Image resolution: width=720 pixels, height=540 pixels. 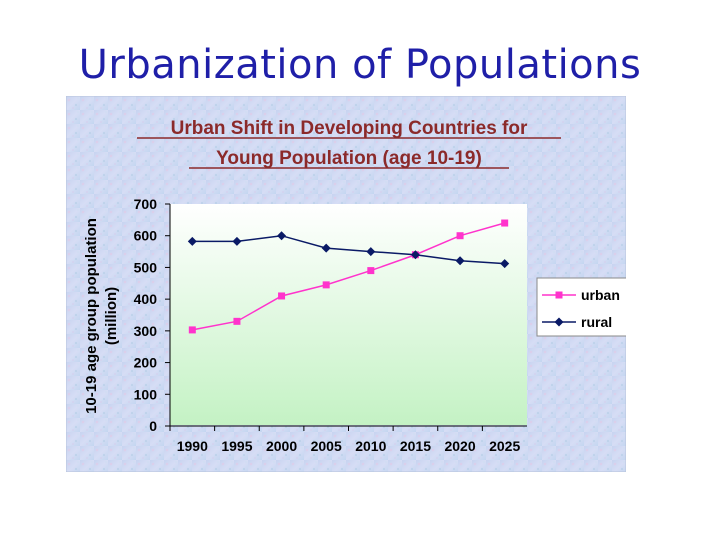 I want to click on legend-item-urban: urban, so click(x=581, y=295).